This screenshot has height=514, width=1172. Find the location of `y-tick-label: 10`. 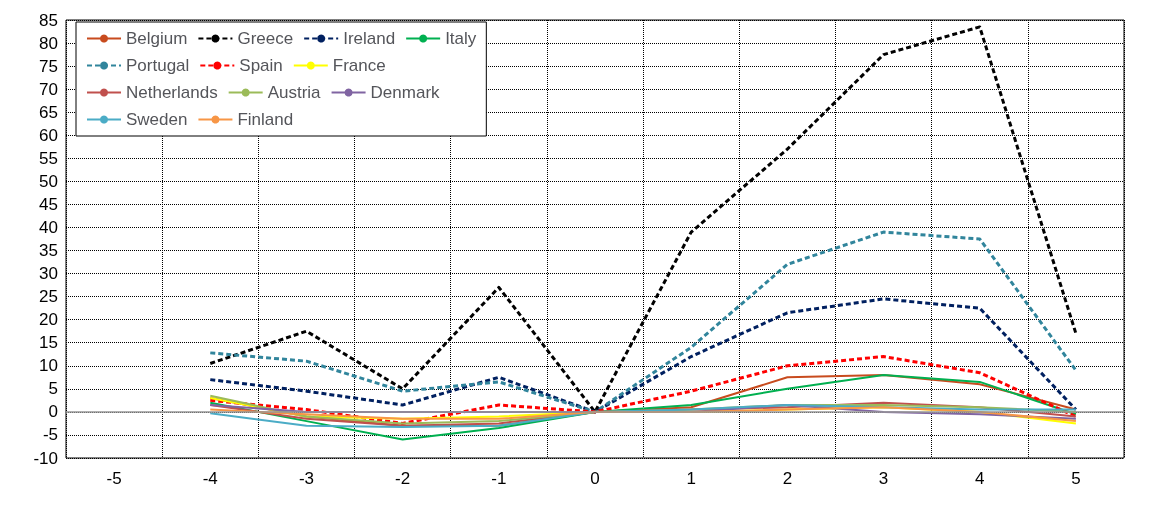

y-tick-label: 10 is located at coordinates (48, 366).